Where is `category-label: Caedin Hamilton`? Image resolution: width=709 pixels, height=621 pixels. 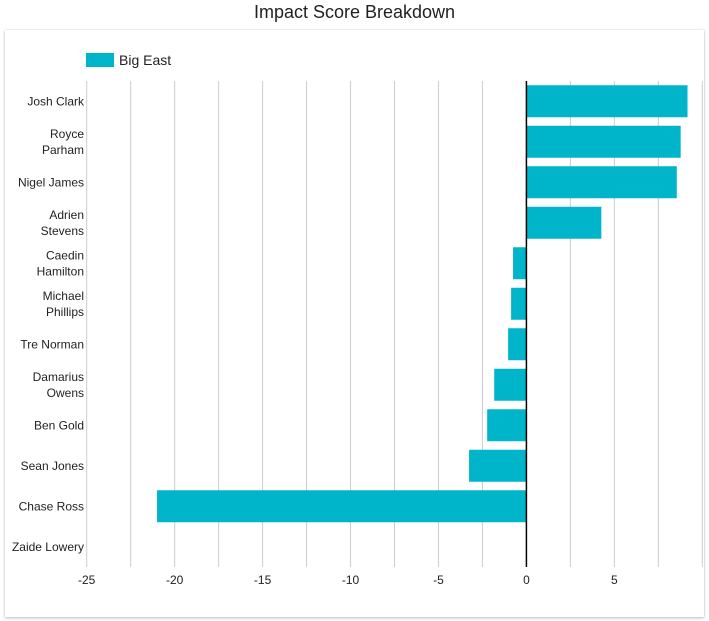
category-label: Caedin Hamilton is located at coordinates (60, 263).